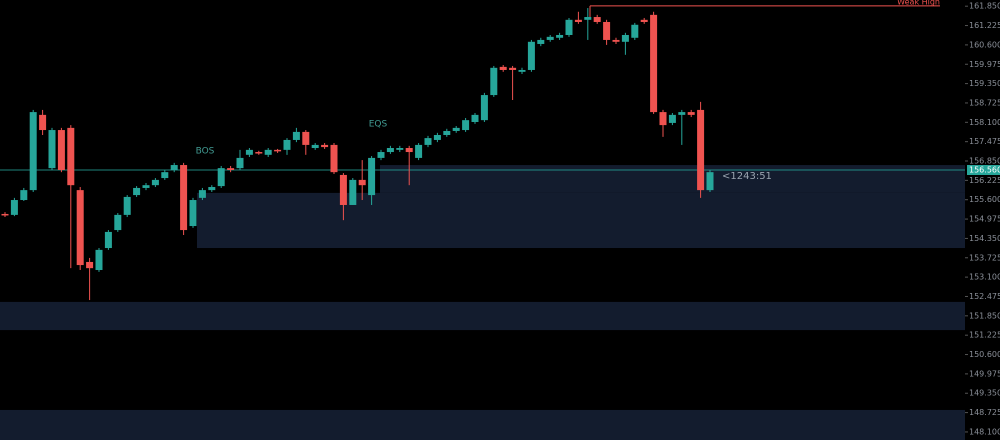 The width and height of the screenshot is (1000, 440). I want to click on y-tick-label: 148.725, so click(984, 412).